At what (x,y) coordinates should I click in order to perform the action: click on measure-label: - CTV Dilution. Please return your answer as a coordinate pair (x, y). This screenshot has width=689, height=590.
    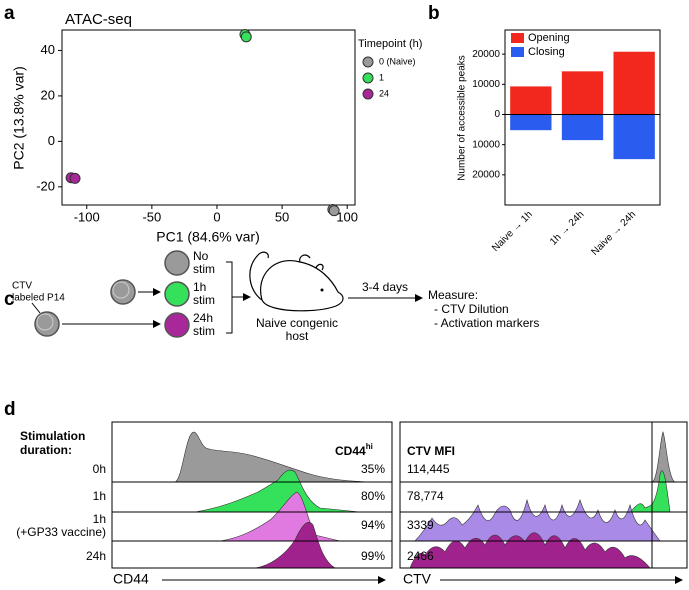
    Looking at the image, I should click on (471, 309).